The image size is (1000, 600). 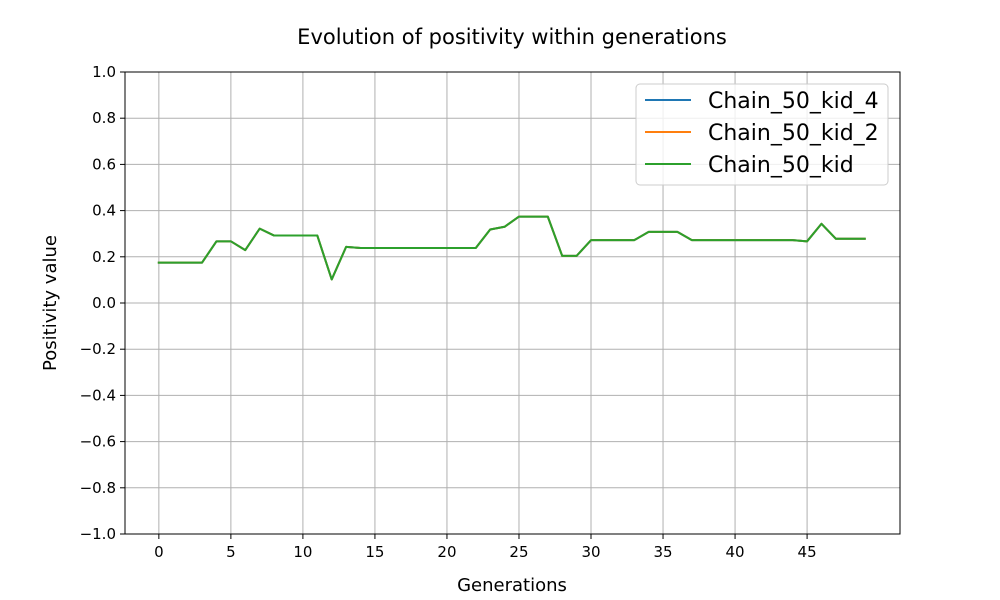 I want to click on y-tick-label: 0.0, so click(x=104, y=303).